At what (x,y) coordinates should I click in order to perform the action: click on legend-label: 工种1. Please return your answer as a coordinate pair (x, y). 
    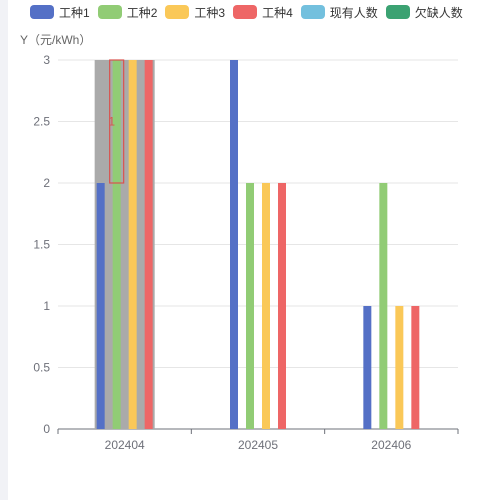
    Looking at the image, I should click on (74, 12).